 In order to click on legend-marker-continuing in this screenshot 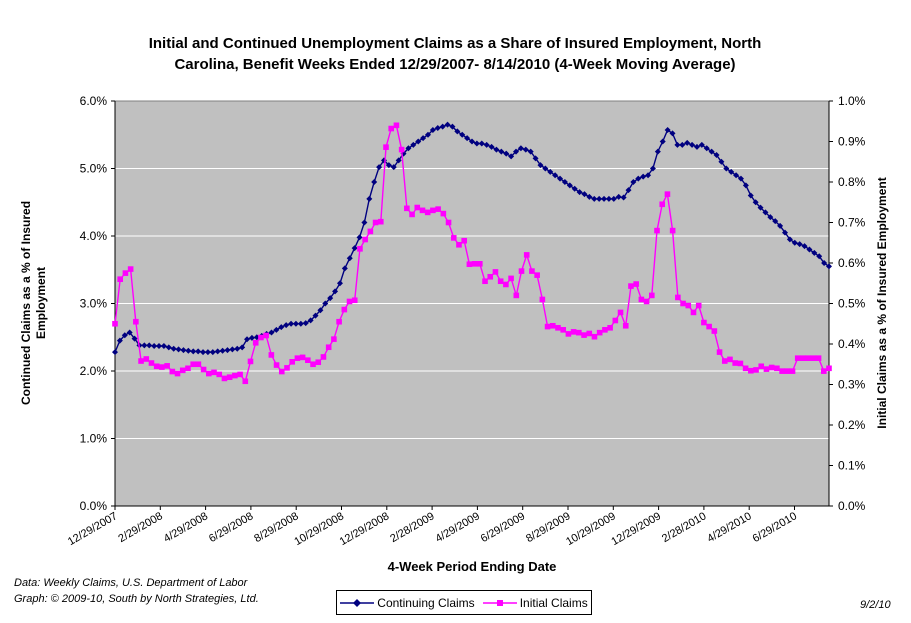, I will do `click(357, 602)`.